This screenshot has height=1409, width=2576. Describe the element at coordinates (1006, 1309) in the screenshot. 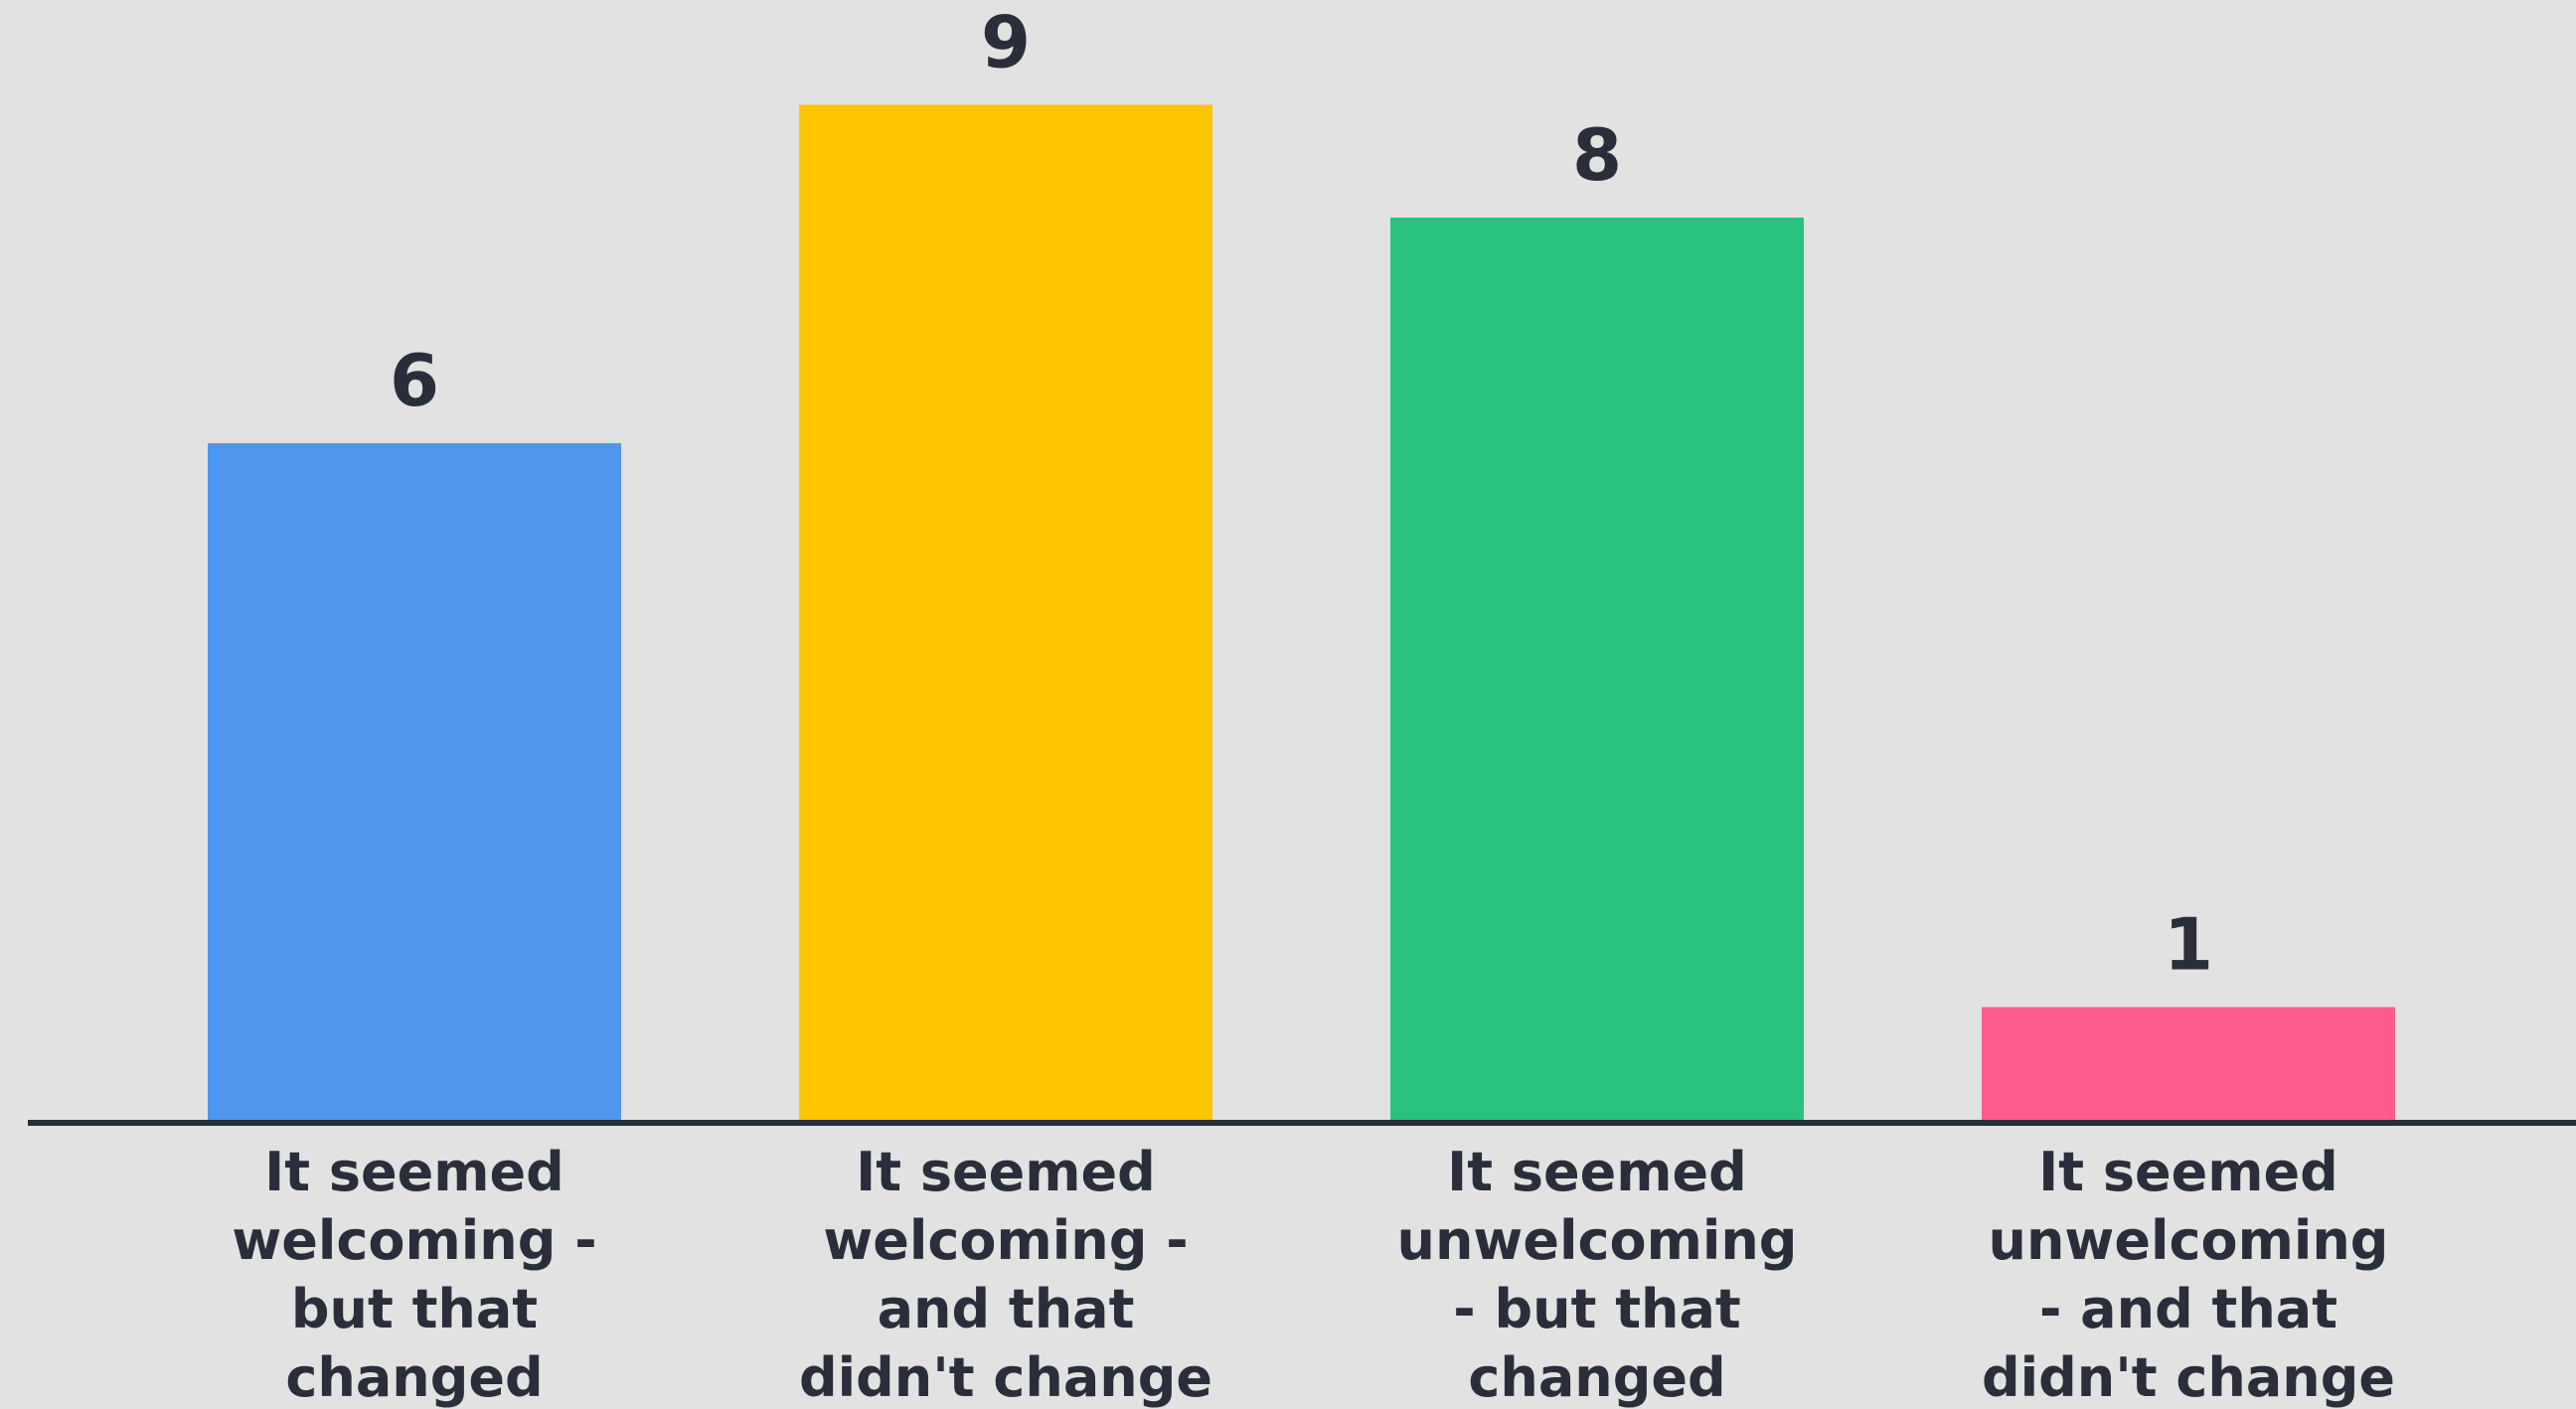

I see `category-label-line: and that` at that location.